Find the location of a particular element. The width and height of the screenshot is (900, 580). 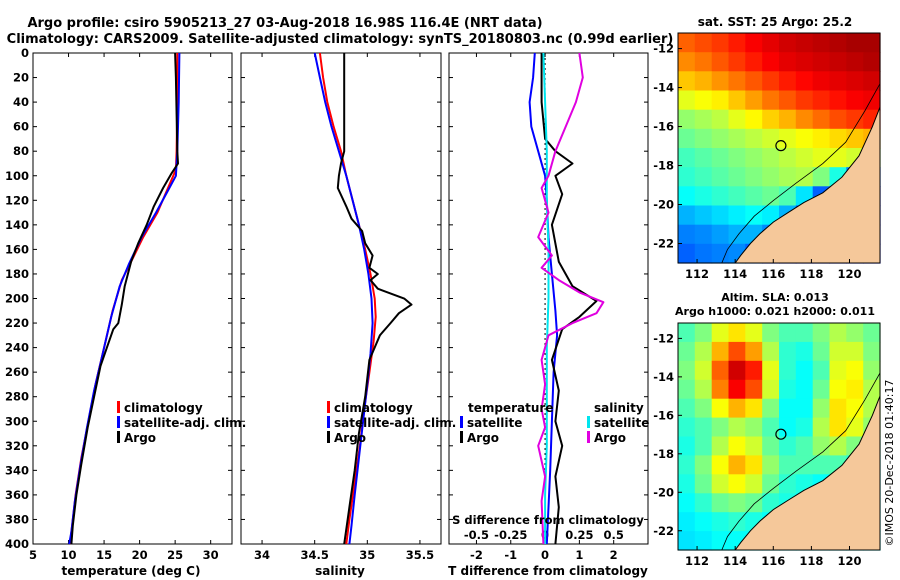

legend-swatch-climatology-s is located at coordinates (328, 407).